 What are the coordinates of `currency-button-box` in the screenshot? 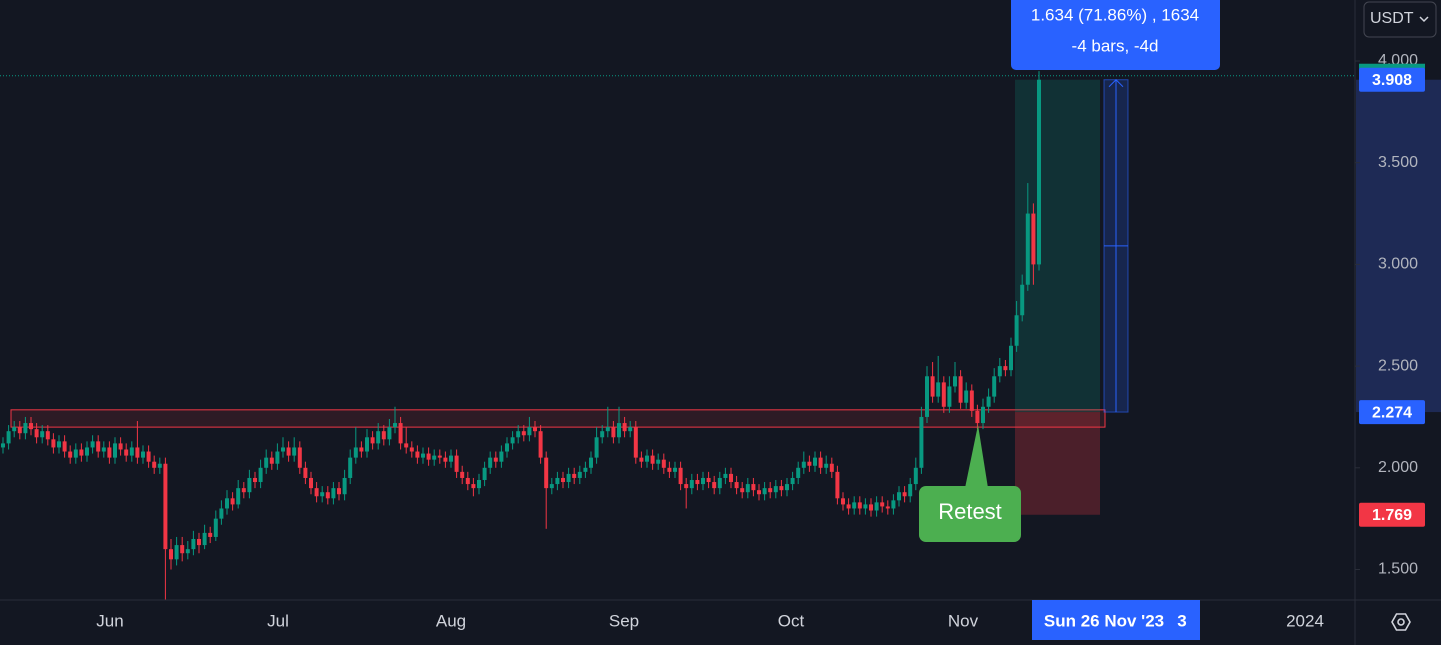 It's located at (1400, 19).